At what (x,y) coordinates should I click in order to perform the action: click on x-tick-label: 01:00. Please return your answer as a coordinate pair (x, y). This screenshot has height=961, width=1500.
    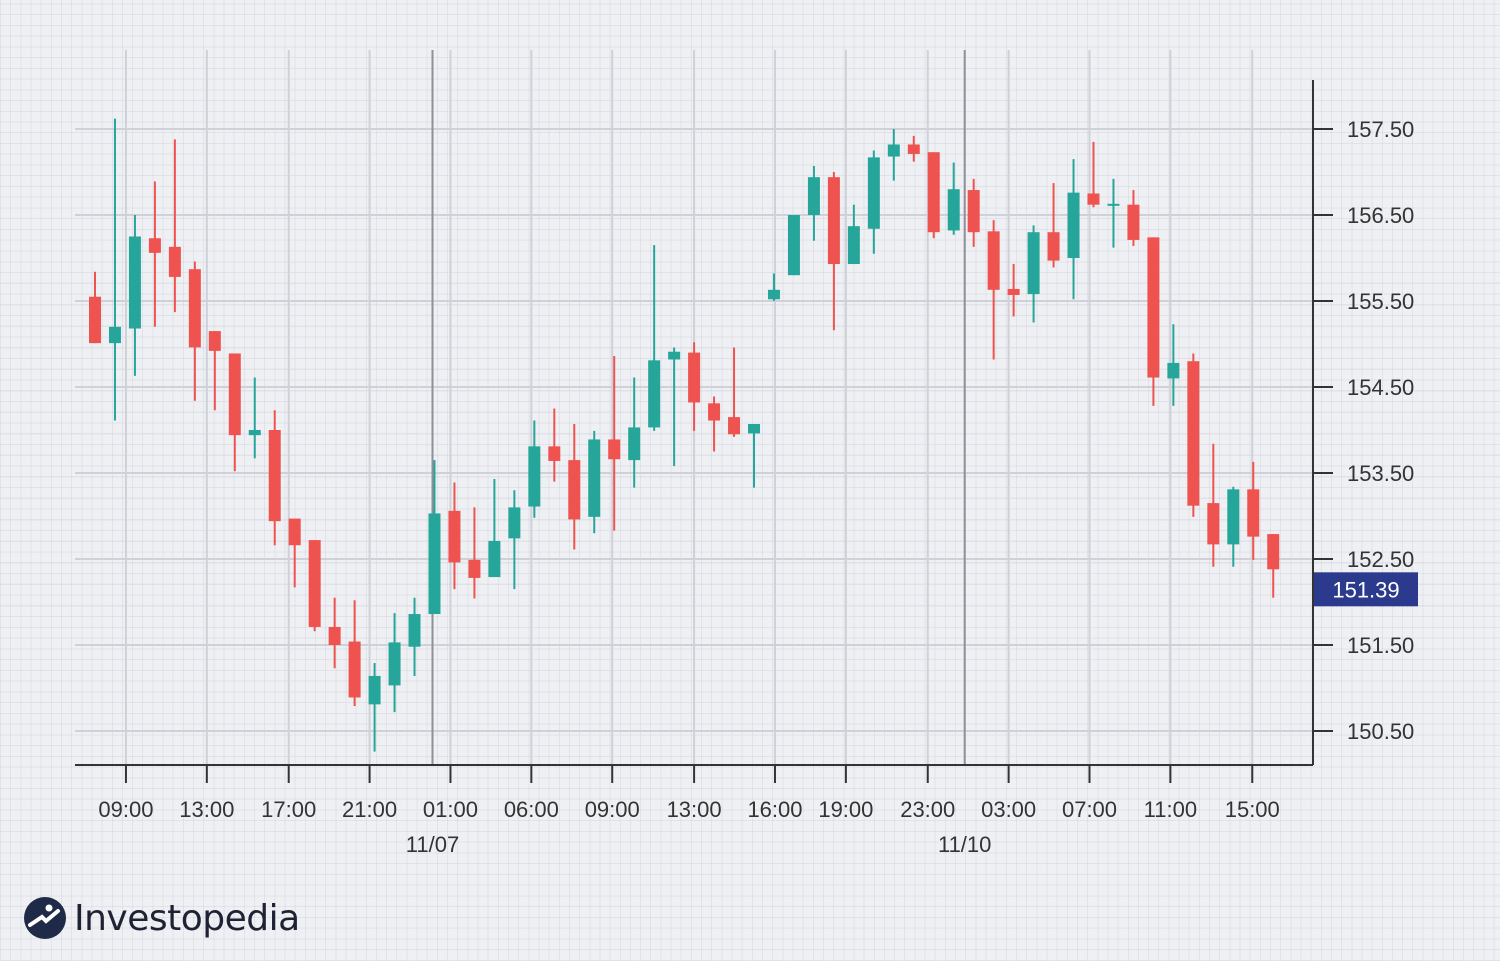
    Looking at the image, I should click on (450, 809).